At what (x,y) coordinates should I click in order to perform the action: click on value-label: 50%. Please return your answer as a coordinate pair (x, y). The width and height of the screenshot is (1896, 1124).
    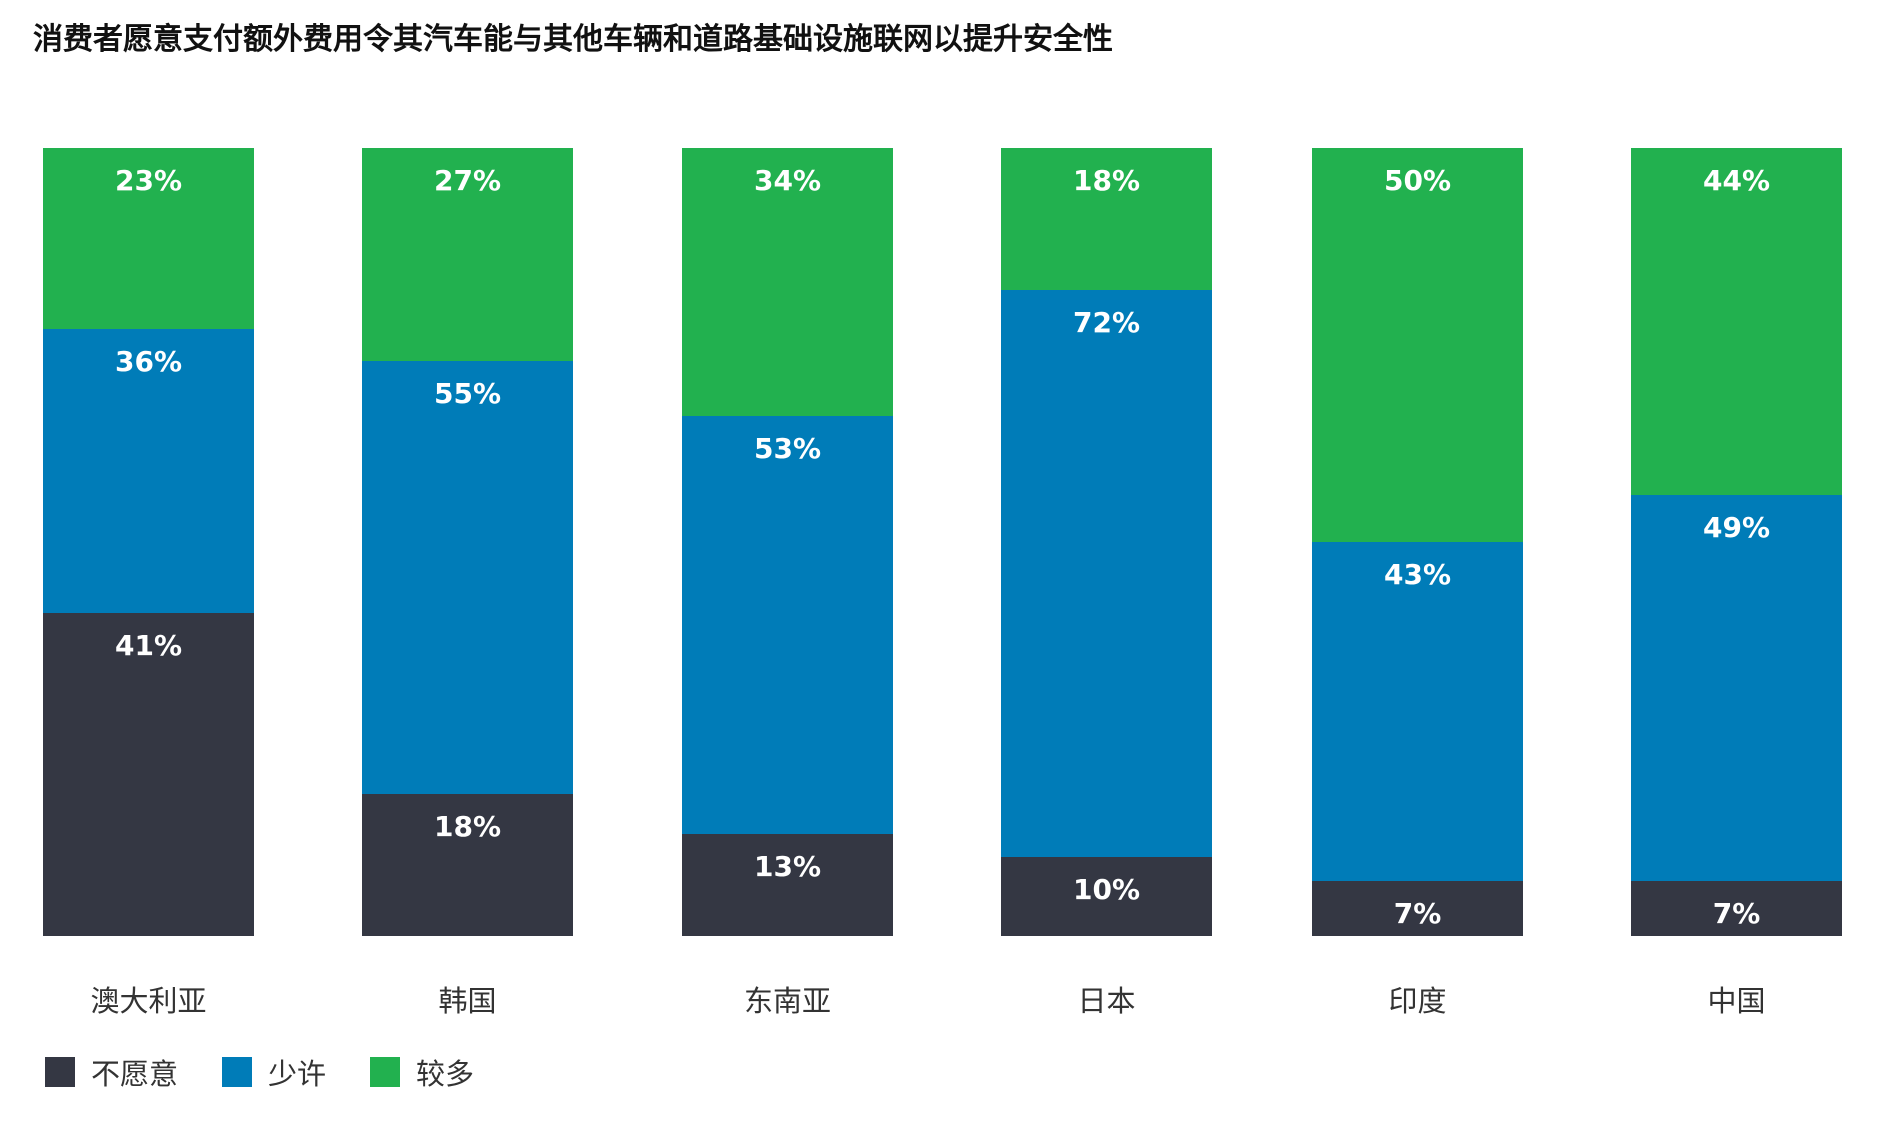
    Looking at the image, I should click on (1417, 180).